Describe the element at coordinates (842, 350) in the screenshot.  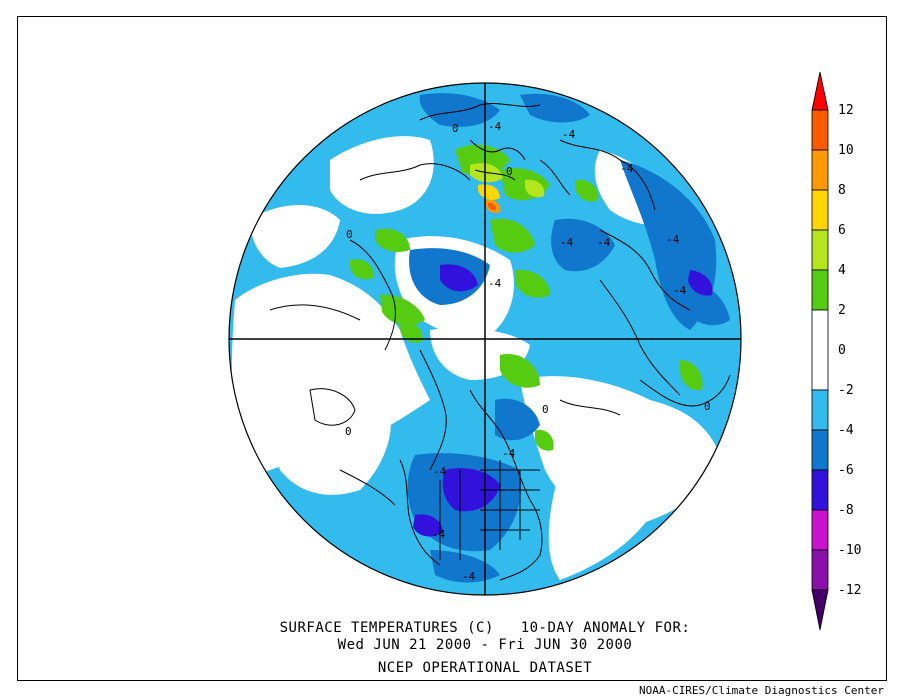
I see `colorbar-label: 0` at that location.